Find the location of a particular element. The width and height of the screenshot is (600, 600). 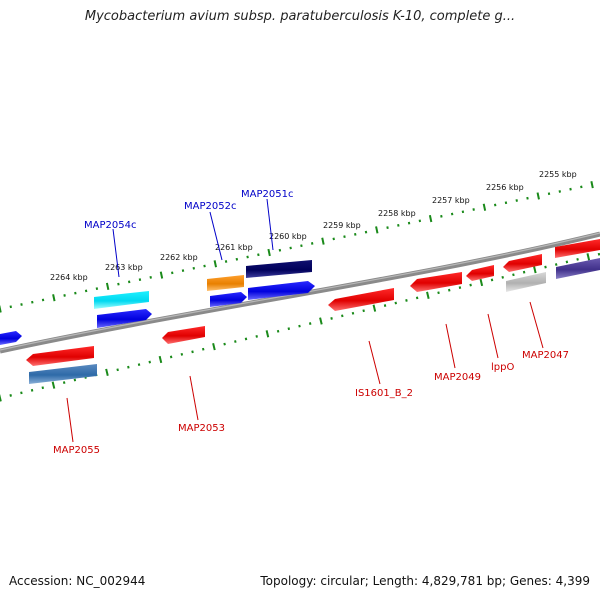

tick-label-2264: 2264 kbp is located at coordinates (69, 277).